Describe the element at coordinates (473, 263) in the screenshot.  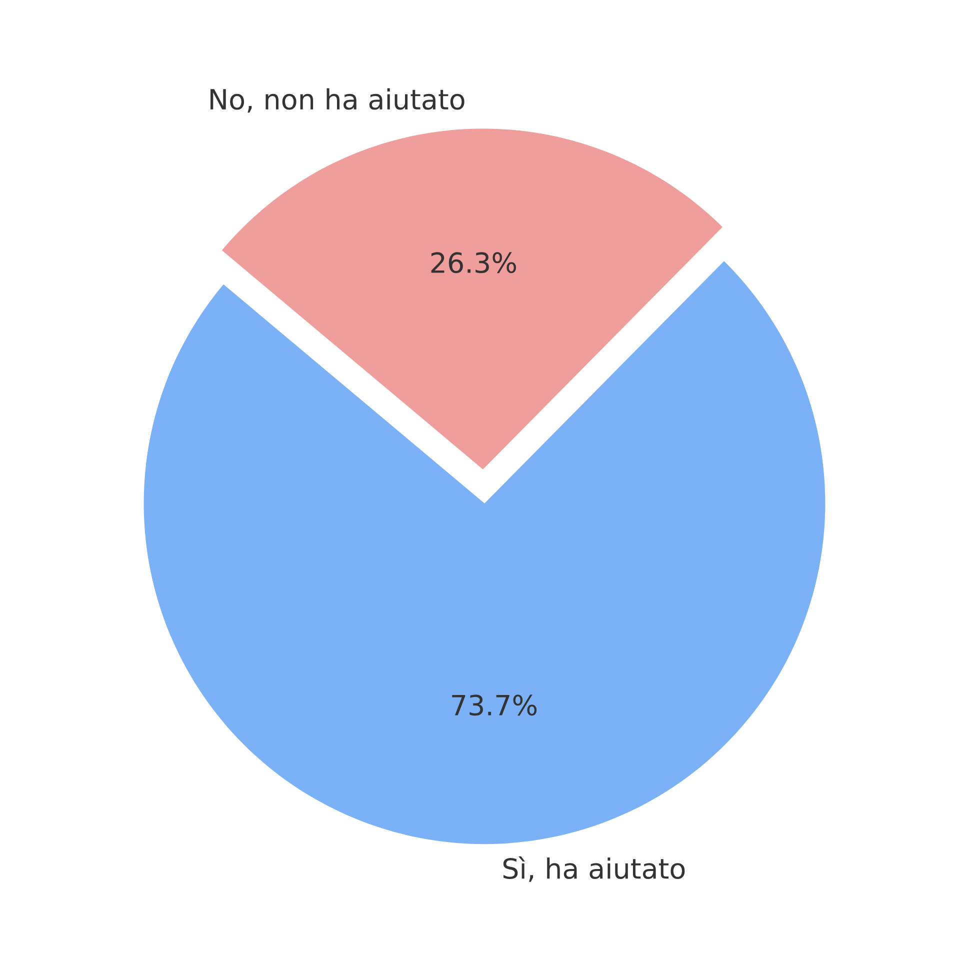
I see `data-label: 26.3%` at that location.